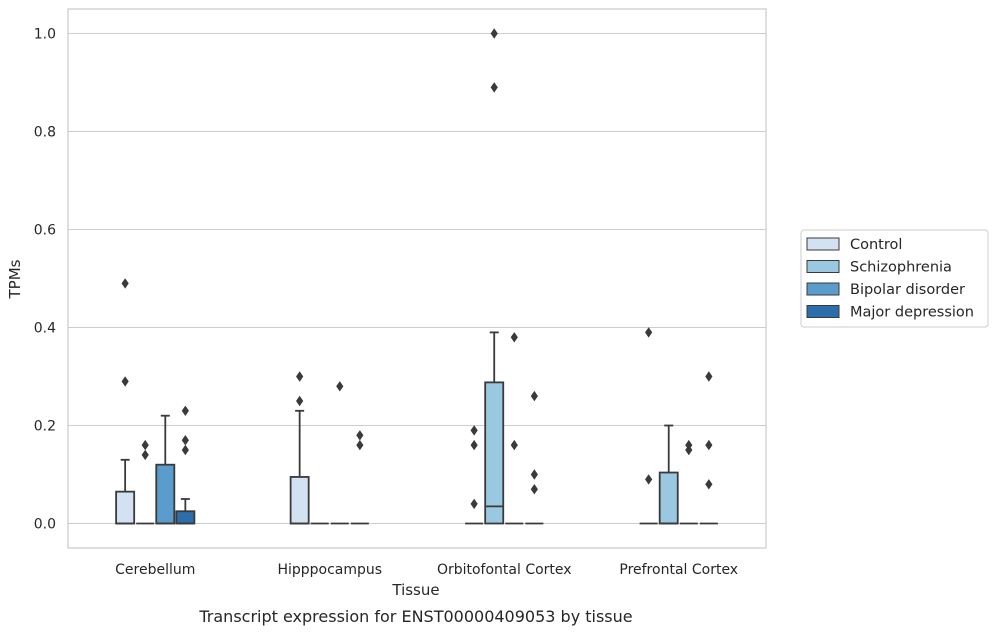 The width and height of the screenshot is (997, 634). I want to click on x-tick-label: Prefrontal Cortex, so click(678, 570).